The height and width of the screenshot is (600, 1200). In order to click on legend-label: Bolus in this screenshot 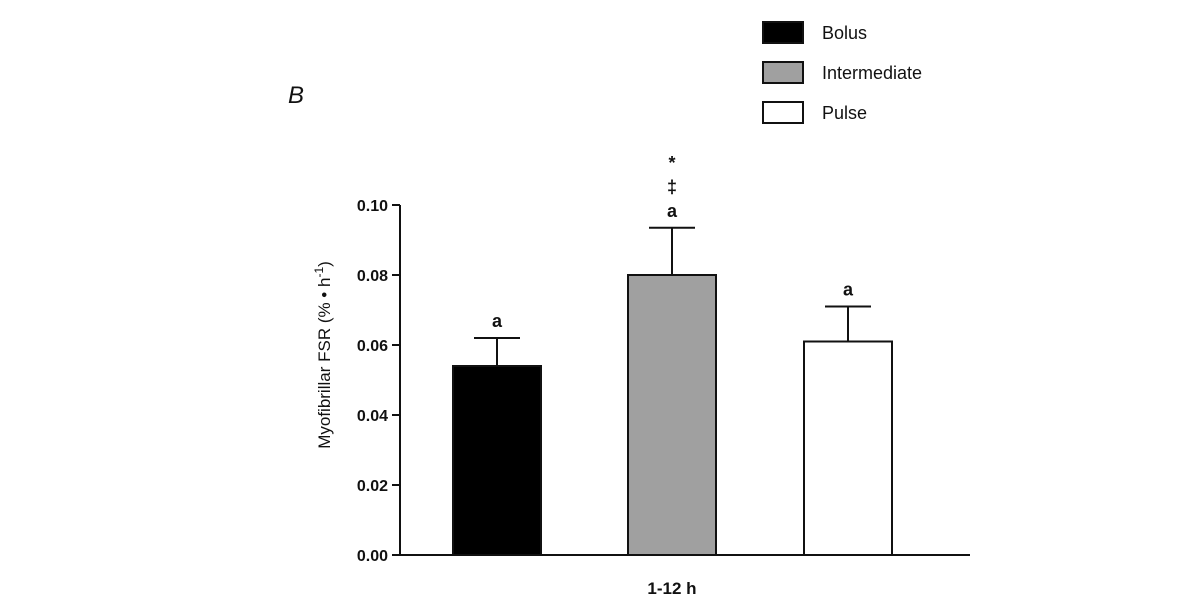, I will do `click(844, 33)`.